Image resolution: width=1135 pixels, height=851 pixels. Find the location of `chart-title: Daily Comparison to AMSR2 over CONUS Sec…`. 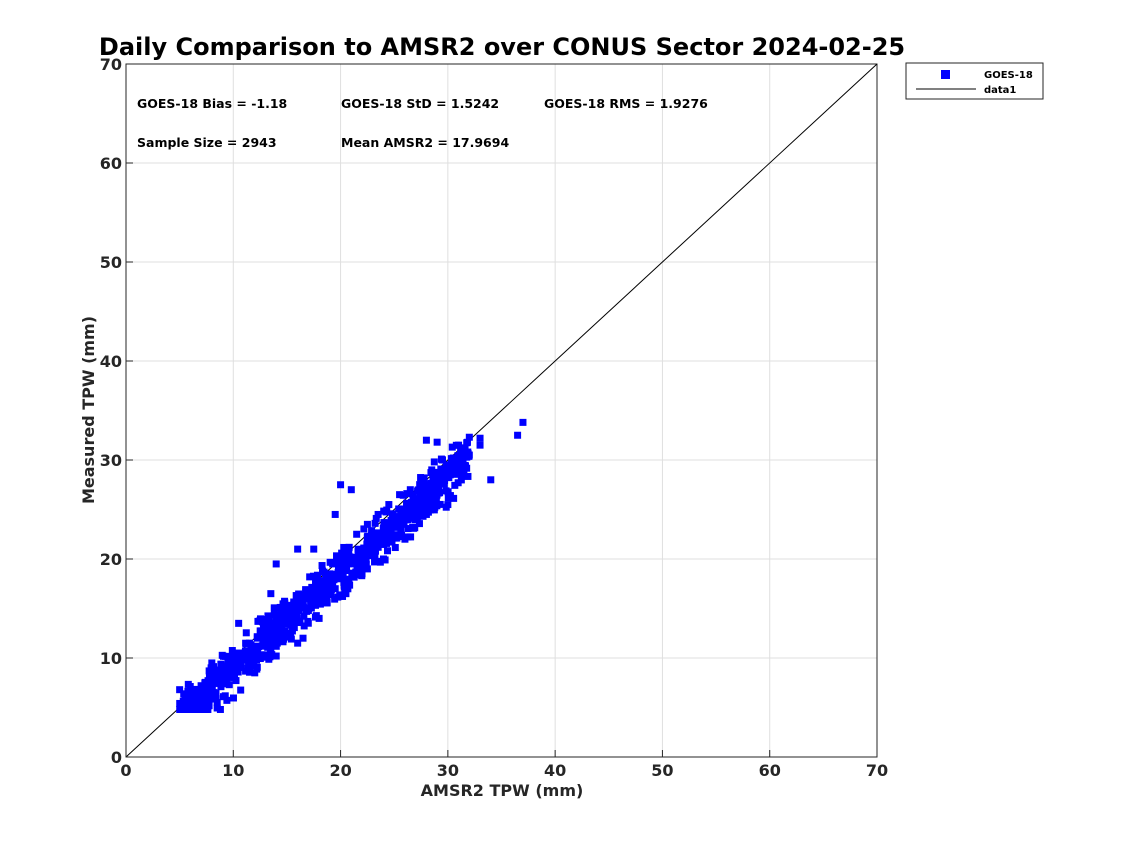

chart-title: Daily Comparison to AMSR2 over CONUS Sec… is located at coordinates (502, 47).